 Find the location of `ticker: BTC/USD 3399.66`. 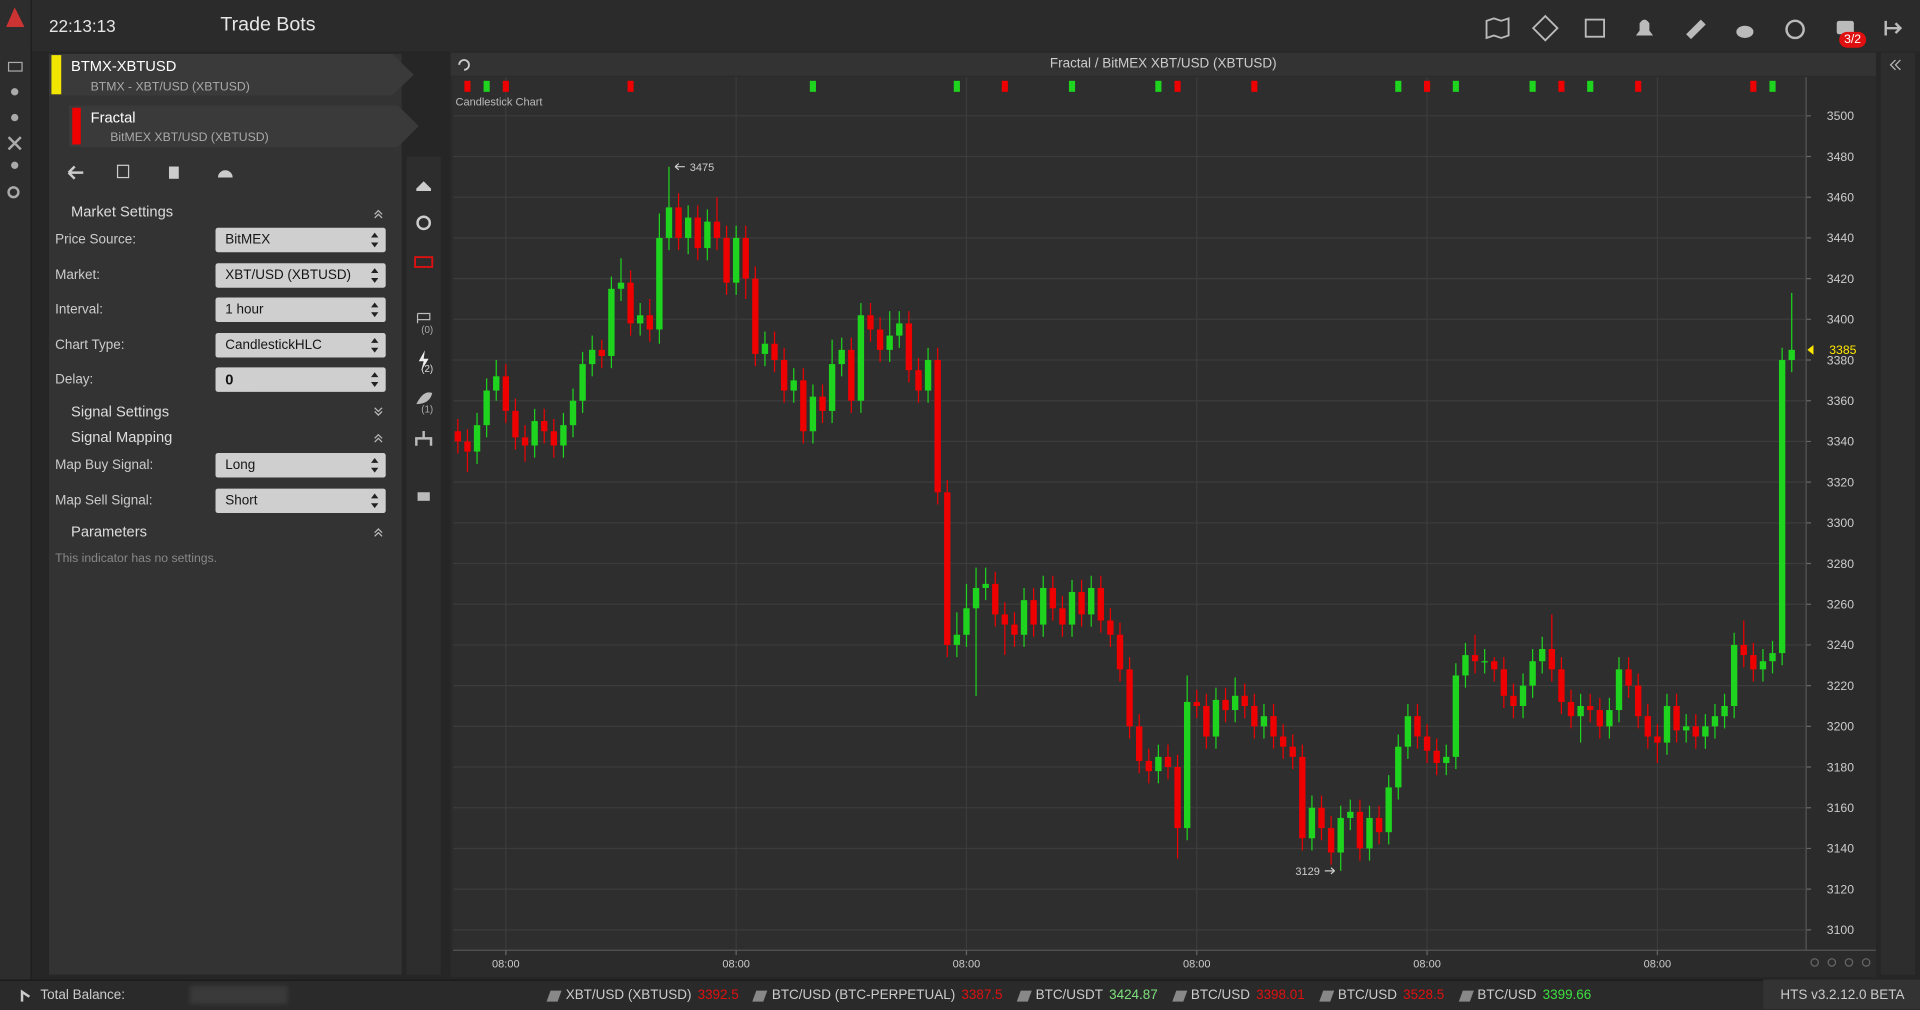

ticker: BTC/USD 3399.66 is located at coordinates (1524, 995).